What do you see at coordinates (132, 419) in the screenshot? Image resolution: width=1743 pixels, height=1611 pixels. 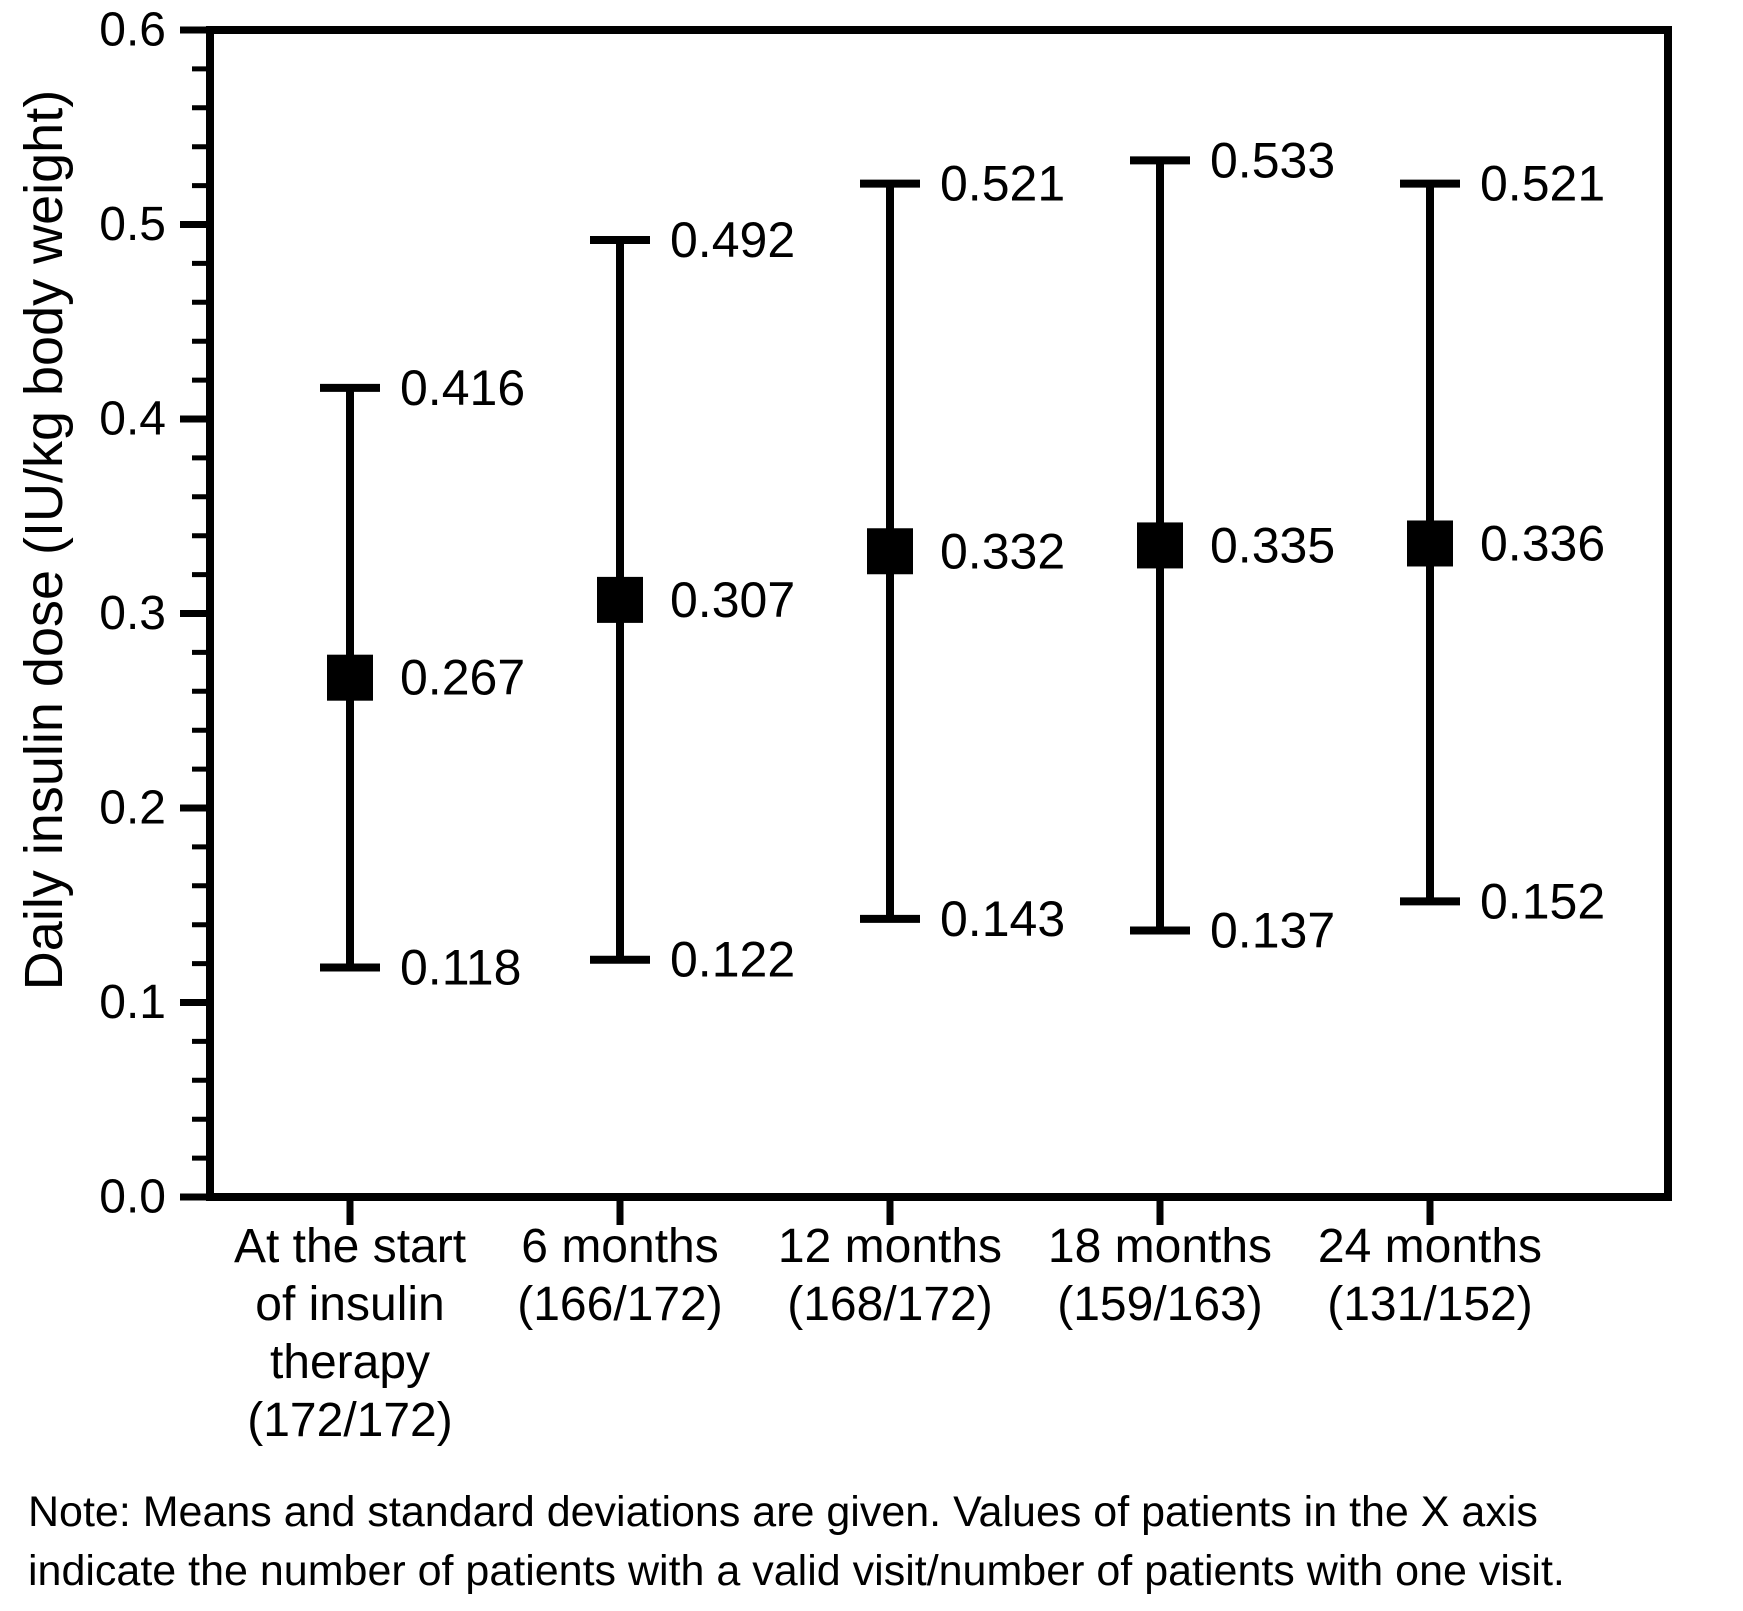 I see `y-tick-label: 0.4` at bounding box center [132, 419].